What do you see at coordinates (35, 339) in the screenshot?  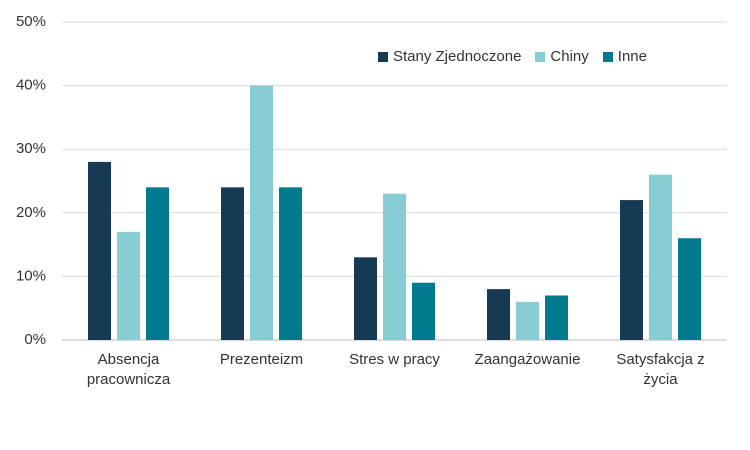 I see `y-tick-label: 0%` at bounding box center [35, 339].